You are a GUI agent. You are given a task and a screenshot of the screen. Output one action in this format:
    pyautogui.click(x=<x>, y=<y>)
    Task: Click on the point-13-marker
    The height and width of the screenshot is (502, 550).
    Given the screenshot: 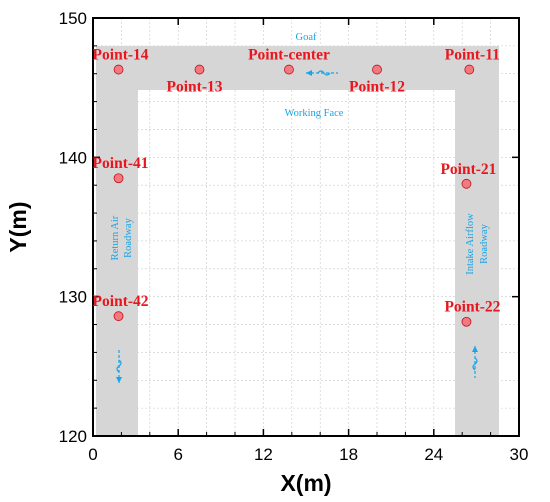 What is the action you would take?
    pyautogui.click(x=199, y=69)
    